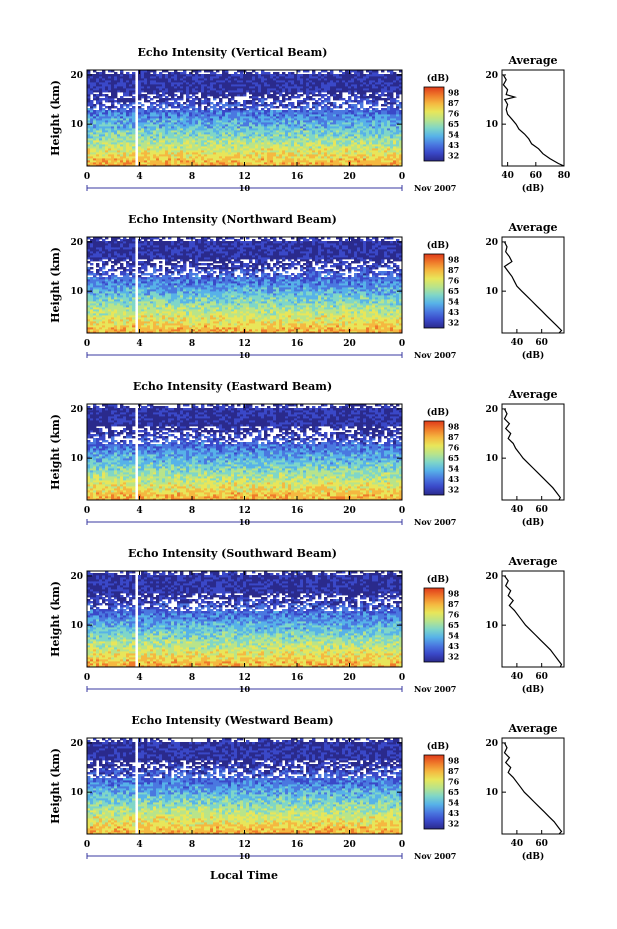 The image size is (617, 929). I want to click on x-axis-label: Local Time, so click(244, 875).